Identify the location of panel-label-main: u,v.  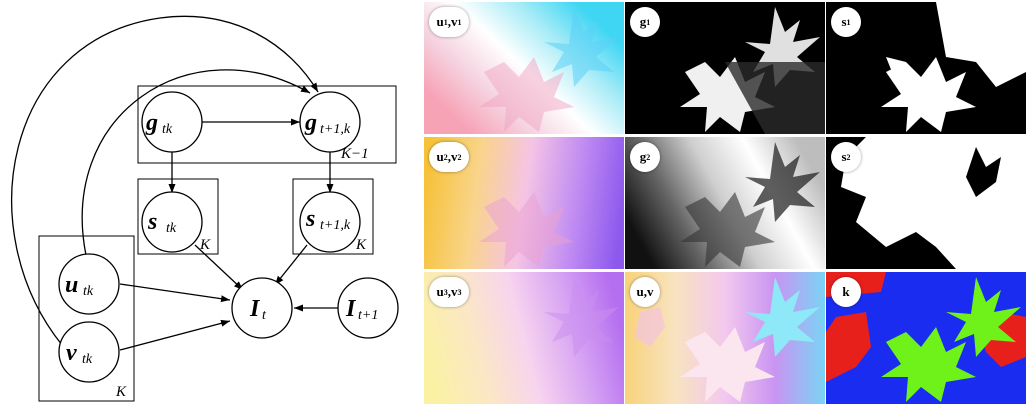
(645, 291).